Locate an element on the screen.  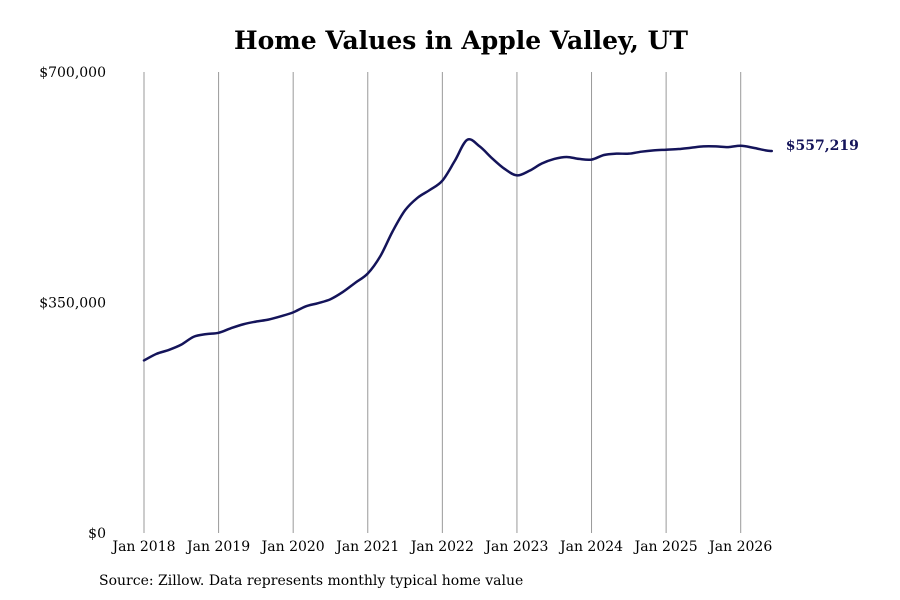
x-tick-label: Jan 2018 is located at coordinates (142, 547).